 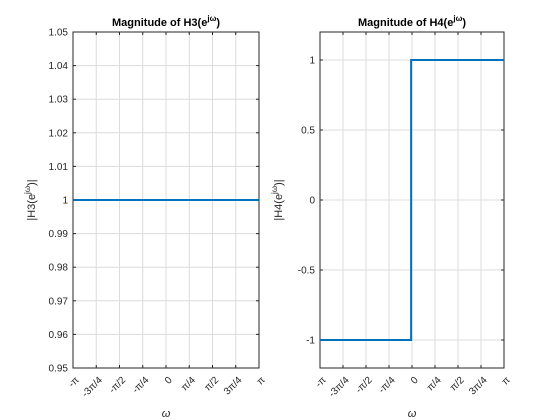 What do you see at coordinates (277, 199) in the screenshot?
I see `y-axis-label: |H4(ejω)|` at bounding box center [277, 199].